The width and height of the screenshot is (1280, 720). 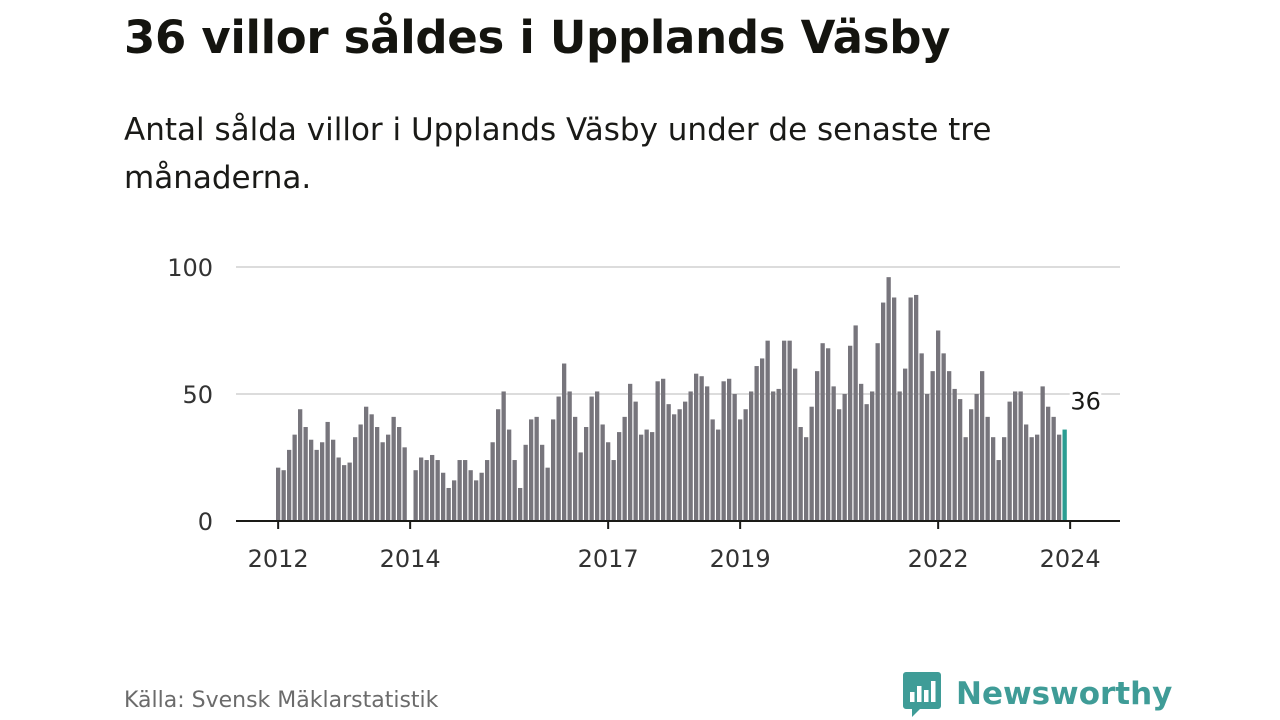 I want to click on y-tick-label-0: 0, so click(x=205, y=522).